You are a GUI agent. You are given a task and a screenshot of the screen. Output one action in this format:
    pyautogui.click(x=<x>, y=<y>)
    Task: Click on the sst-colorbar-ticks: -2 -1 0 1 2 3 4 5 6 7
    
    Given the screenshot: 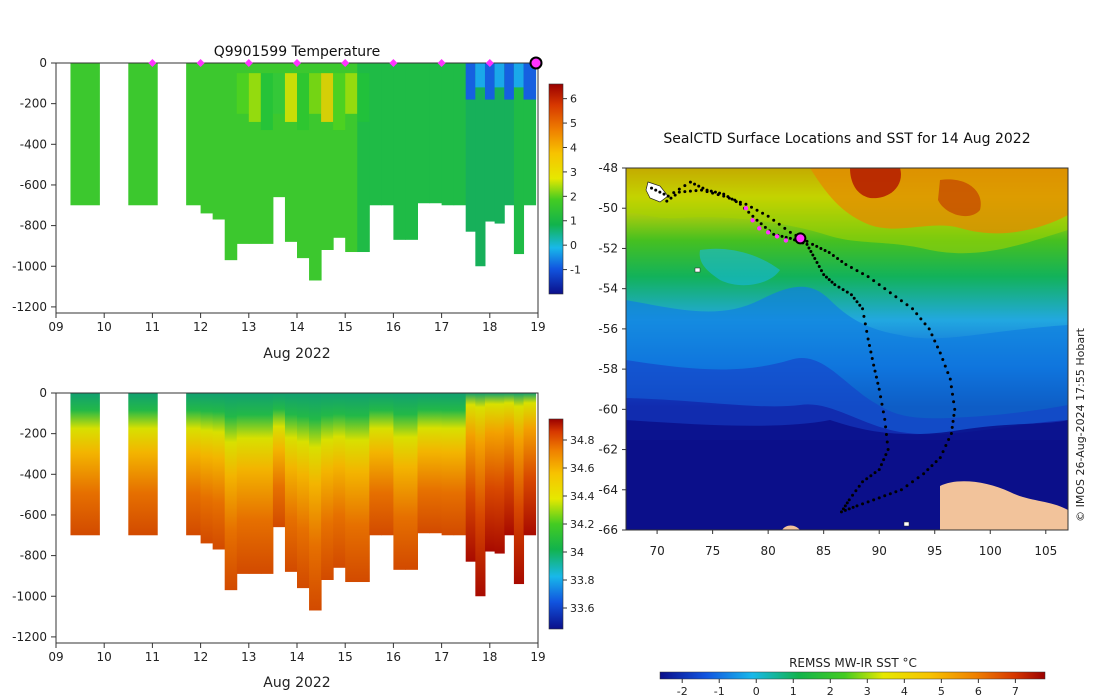 What is the action you would take?
    pyautogui.click(x=848, y=688)
    